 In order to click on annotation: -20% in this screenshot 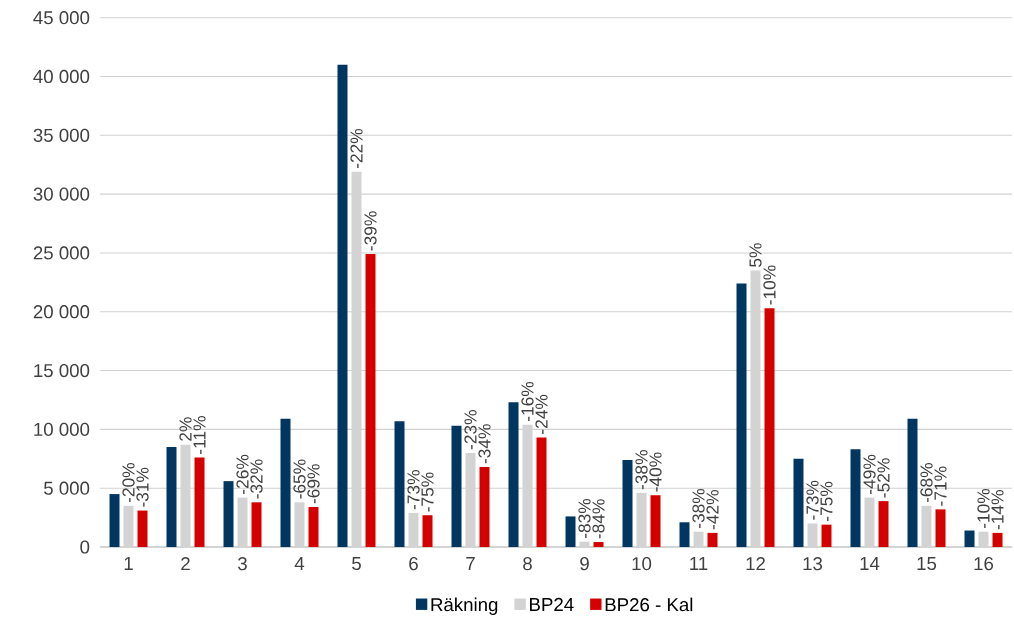, I will do `click(128, 483)`.